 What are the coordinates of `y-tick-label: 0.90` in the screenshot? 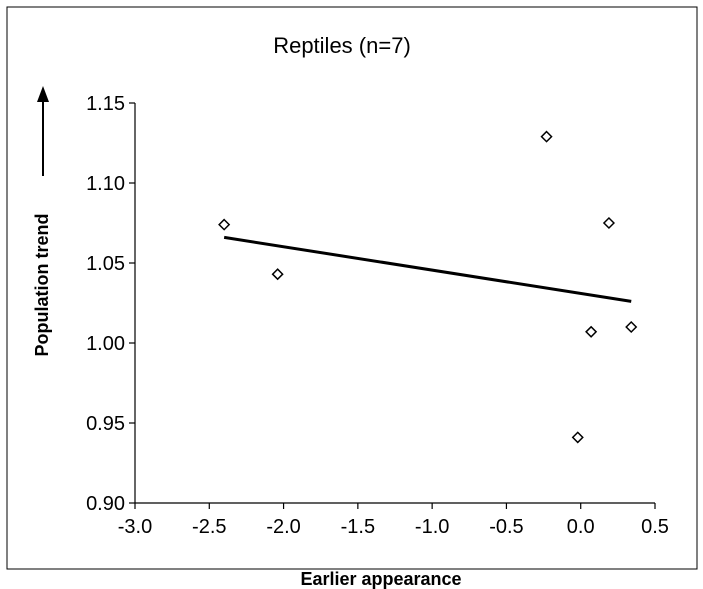 It's located at (105, 504).